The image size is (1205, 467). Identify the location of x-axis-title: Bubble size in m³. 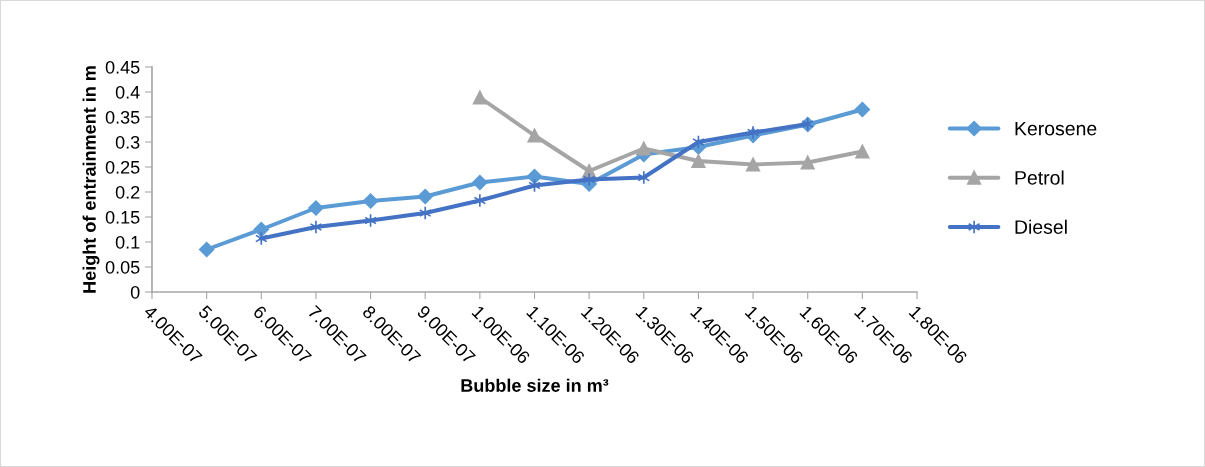
(535, 385).